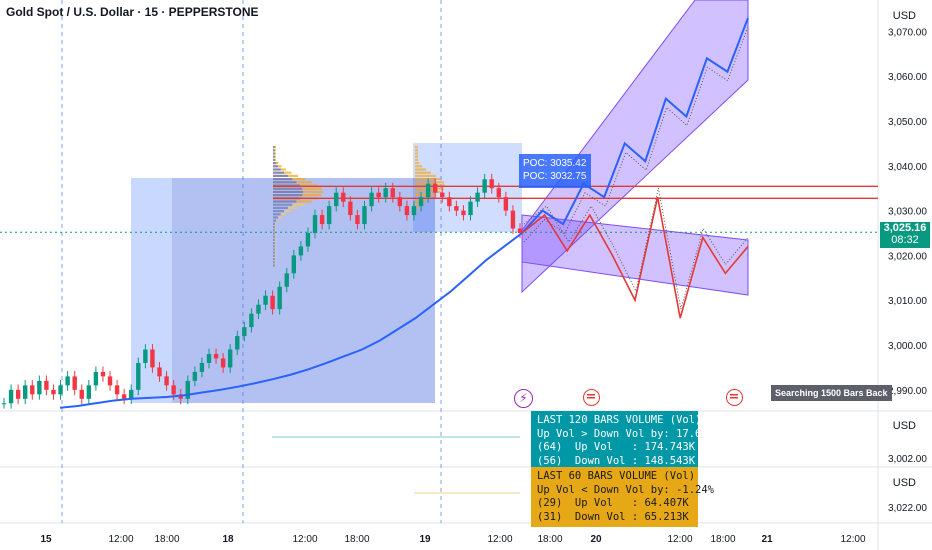 This screenshot has width=932, height=550. I want to click on y-tick-label: 2,990.00, so click(907, 391).